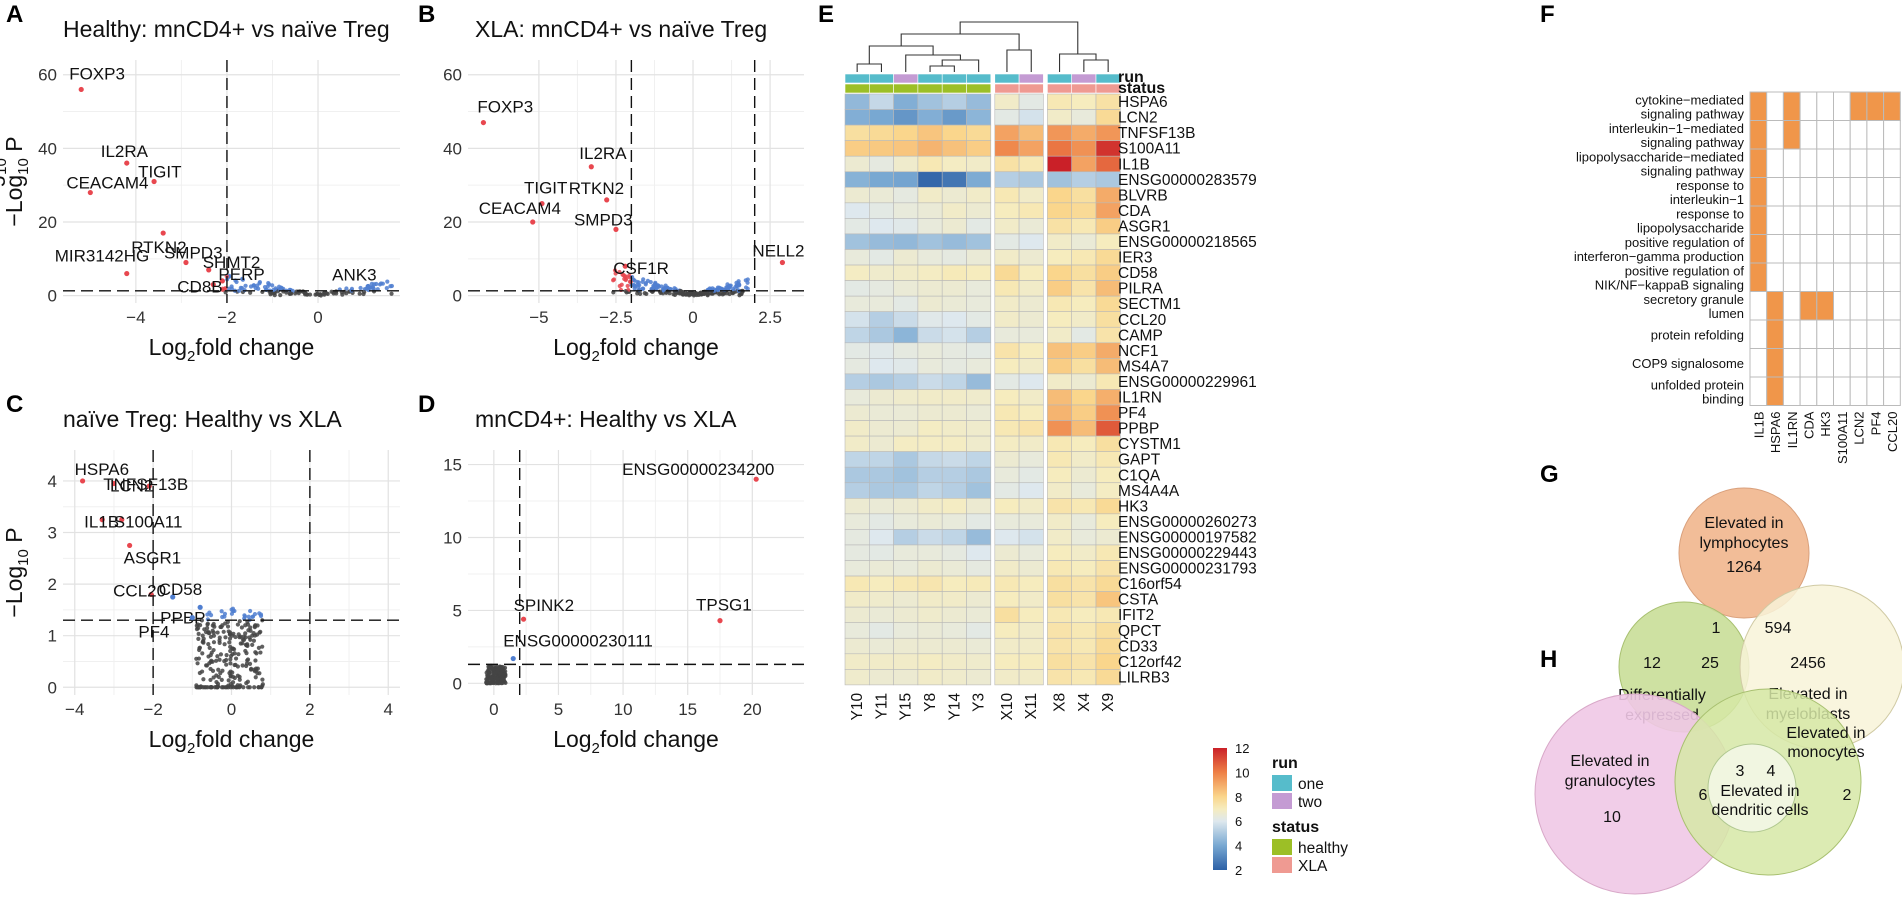 The height and width of the screenshot is (901, 1902). What do you see at coordinates (241, 274) in the screenshot?
I see `gene-label: PERP` at bounding box center [241, 274].